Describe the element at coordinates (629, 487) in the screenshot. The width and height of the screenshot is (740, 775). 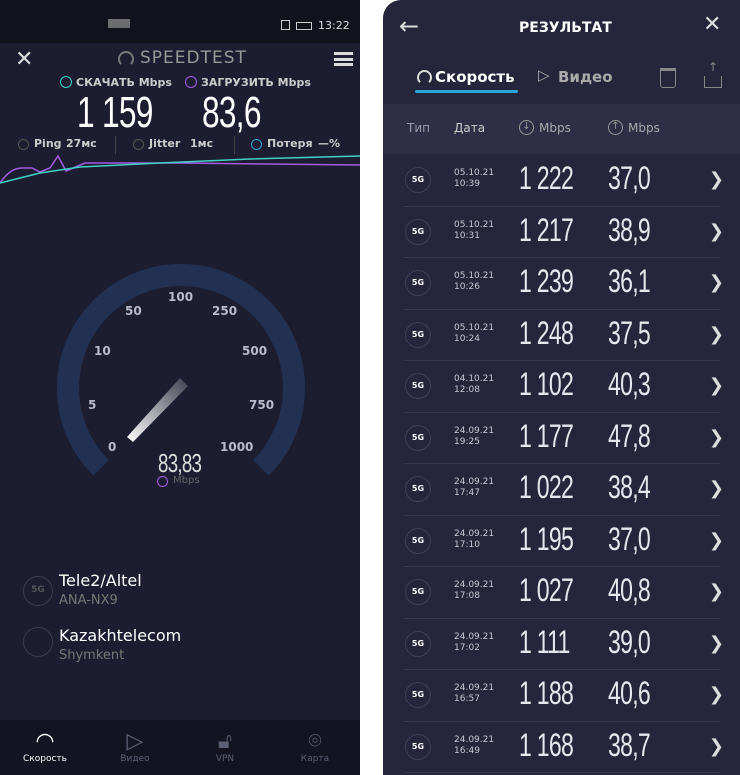
I see `row-upload: 38,4` at that location.